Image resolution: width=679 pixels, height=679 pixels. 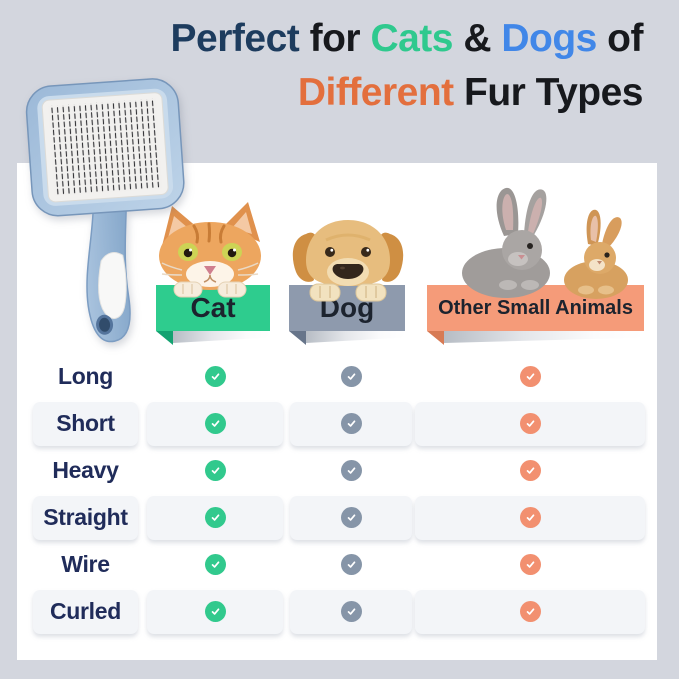 I want to click on fur-type-label: Short, so click(x=85, y=423).